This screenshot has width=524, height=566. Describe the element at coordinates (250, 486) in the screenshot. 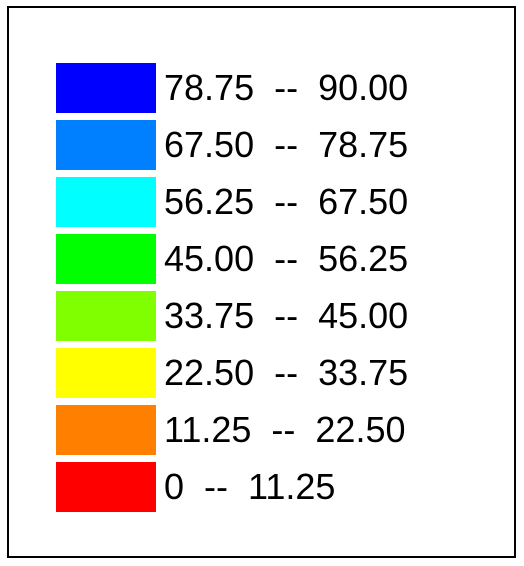

I see `legend-label: 0 -- 11.25` at that location.